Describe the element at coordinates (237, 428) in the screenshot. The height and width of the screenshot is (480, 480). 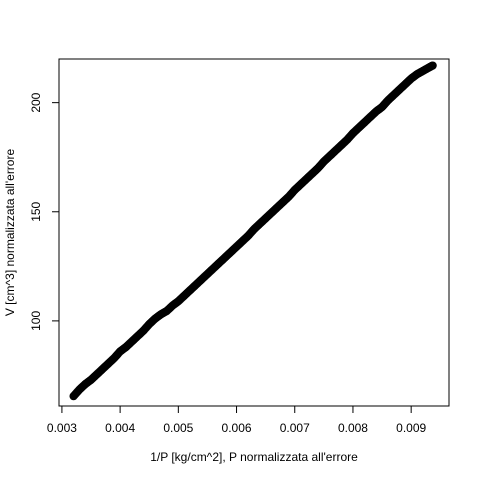
I see `x-tick-label: 0.006` at that location.